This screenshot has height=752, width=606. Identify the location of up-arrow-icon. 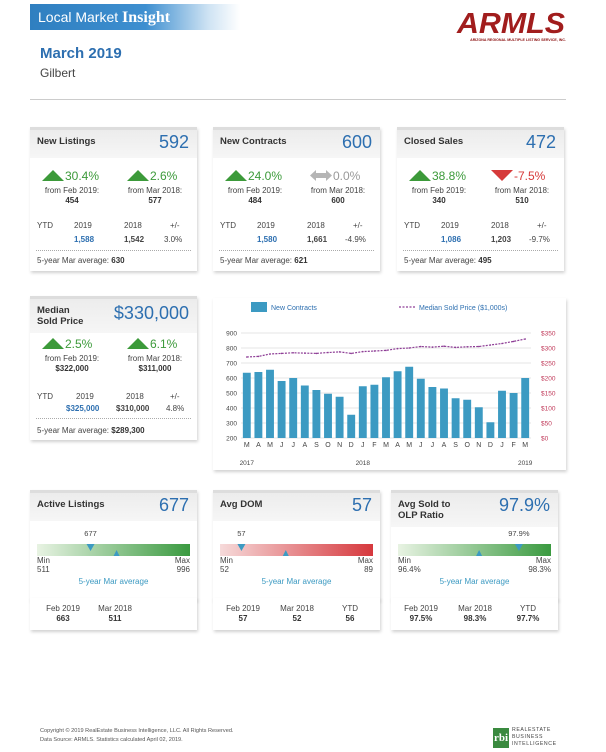
(138, 343).